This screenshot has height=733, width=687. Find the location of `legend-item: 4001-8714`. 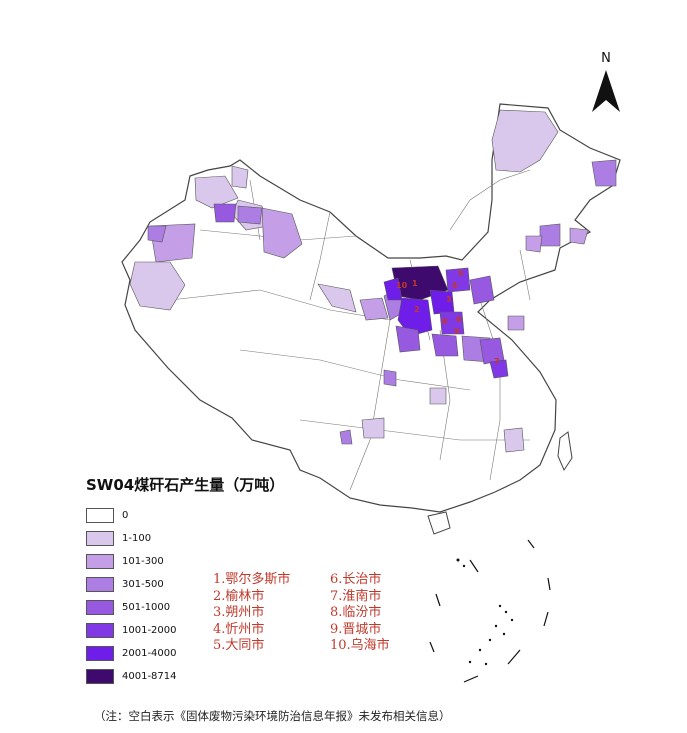

legend-item: 4001-8714 is located at coordinates (131, 676).